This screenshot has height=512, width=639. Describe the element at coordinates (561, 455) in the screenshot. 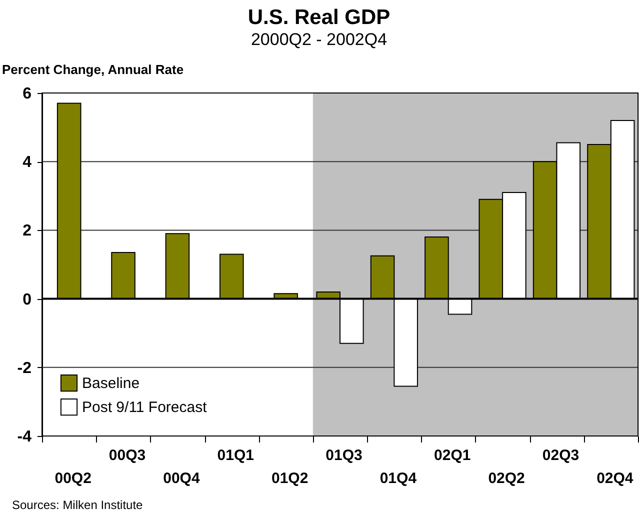

I see `x-tick-label: 02Q3` at that location.